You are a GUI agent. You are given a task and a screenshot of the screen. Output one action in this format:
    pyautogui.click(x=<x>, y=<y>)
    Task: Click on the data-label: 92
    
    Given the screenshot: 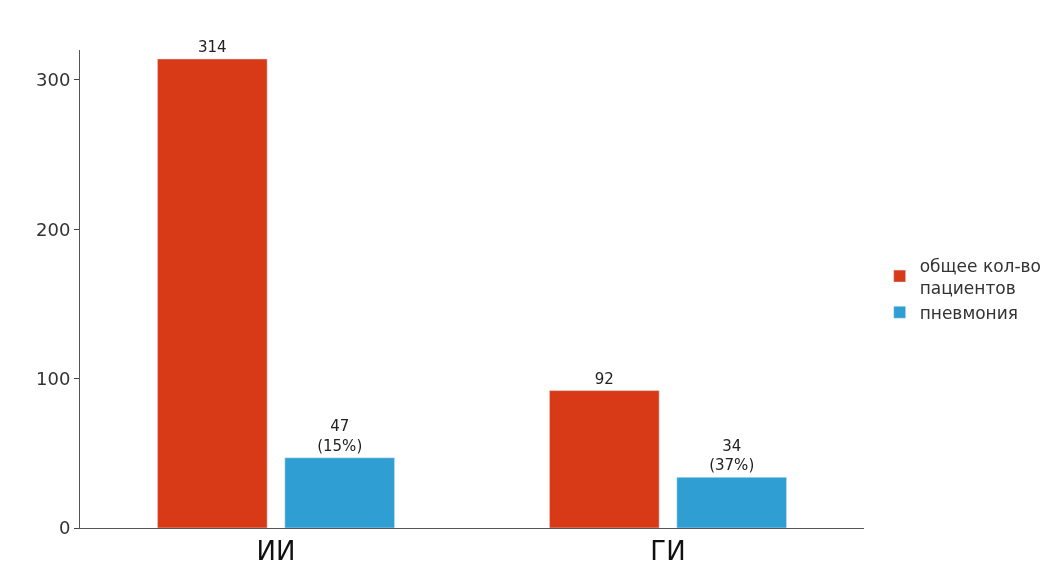 What is the action you would take?
    pyautogui.click(x=604, y=378)
    